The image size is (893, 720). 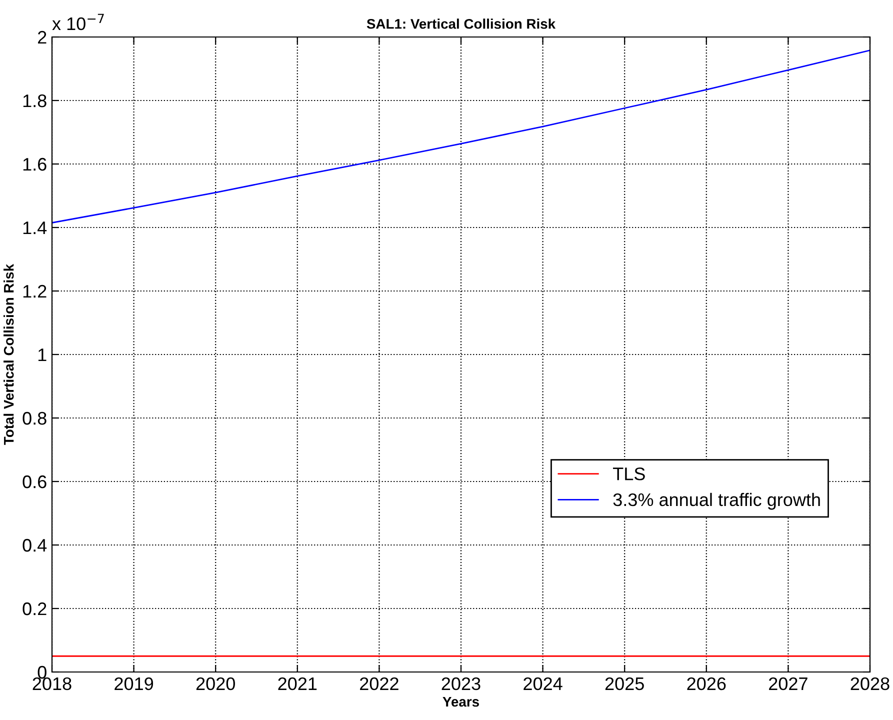 I want to click on chart-title: SAL1: Vertical Collision Risk, so click(x=461, y=23).